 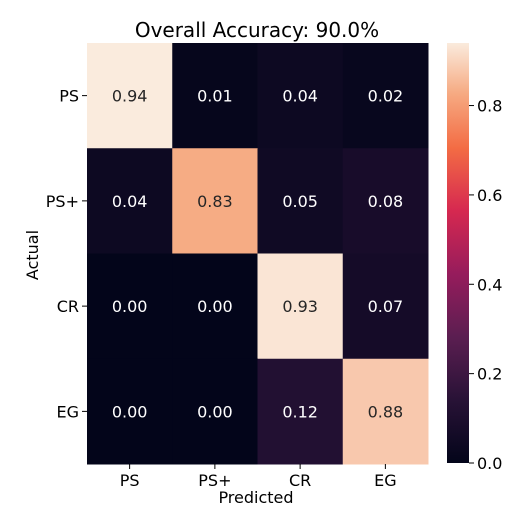 I want to click on x-tick-label: EG, so click(x=385, y=480).